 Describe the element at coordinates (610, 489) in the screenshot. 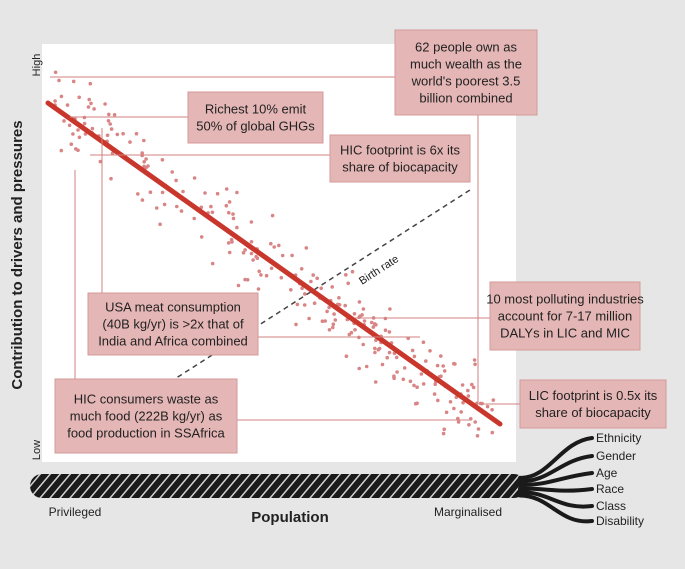

I see `strand-label: Race` at that location.